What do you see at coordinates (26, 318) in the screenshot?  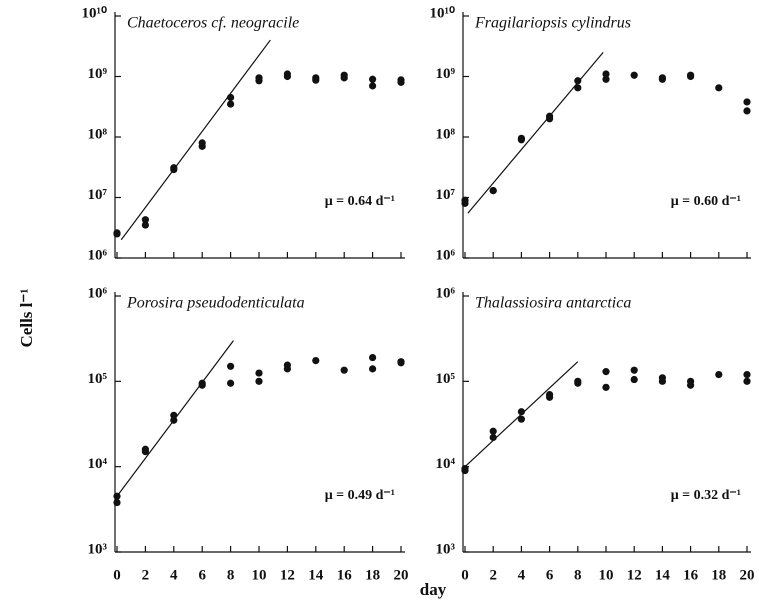 I see `y-axis-label: Cells l⁻¹` at bounding box center [26, 318].